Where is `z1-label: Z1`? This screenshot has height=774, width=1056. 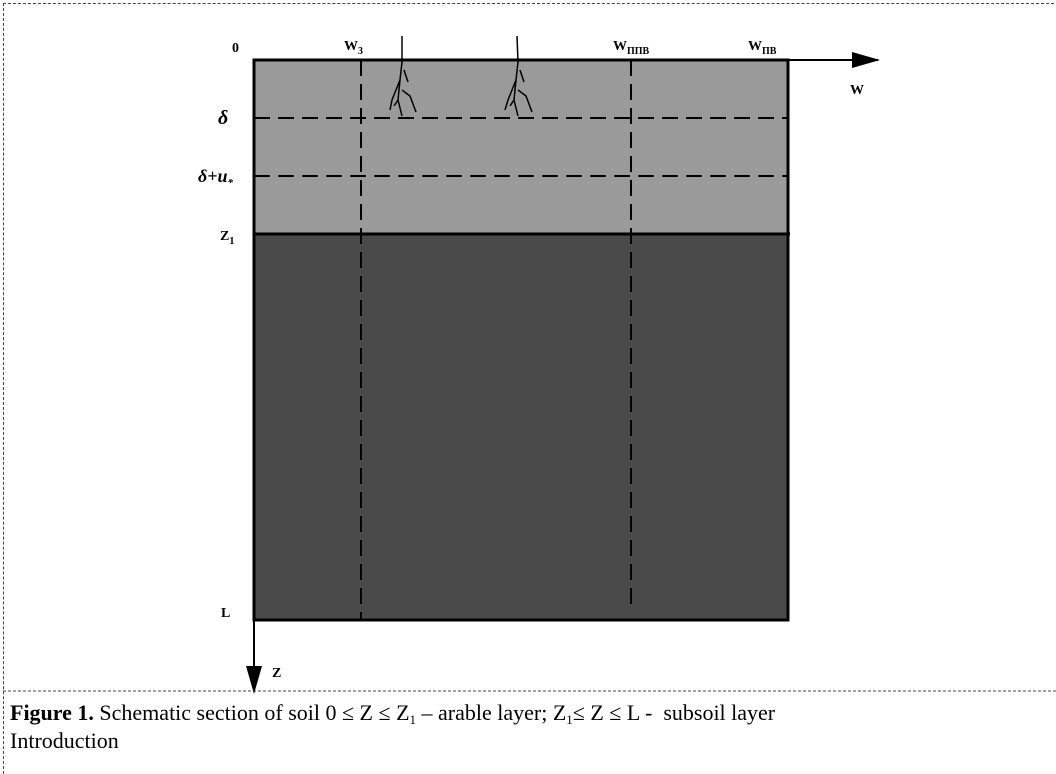
z1-label: Z1 is located at coordinates (227, 238).